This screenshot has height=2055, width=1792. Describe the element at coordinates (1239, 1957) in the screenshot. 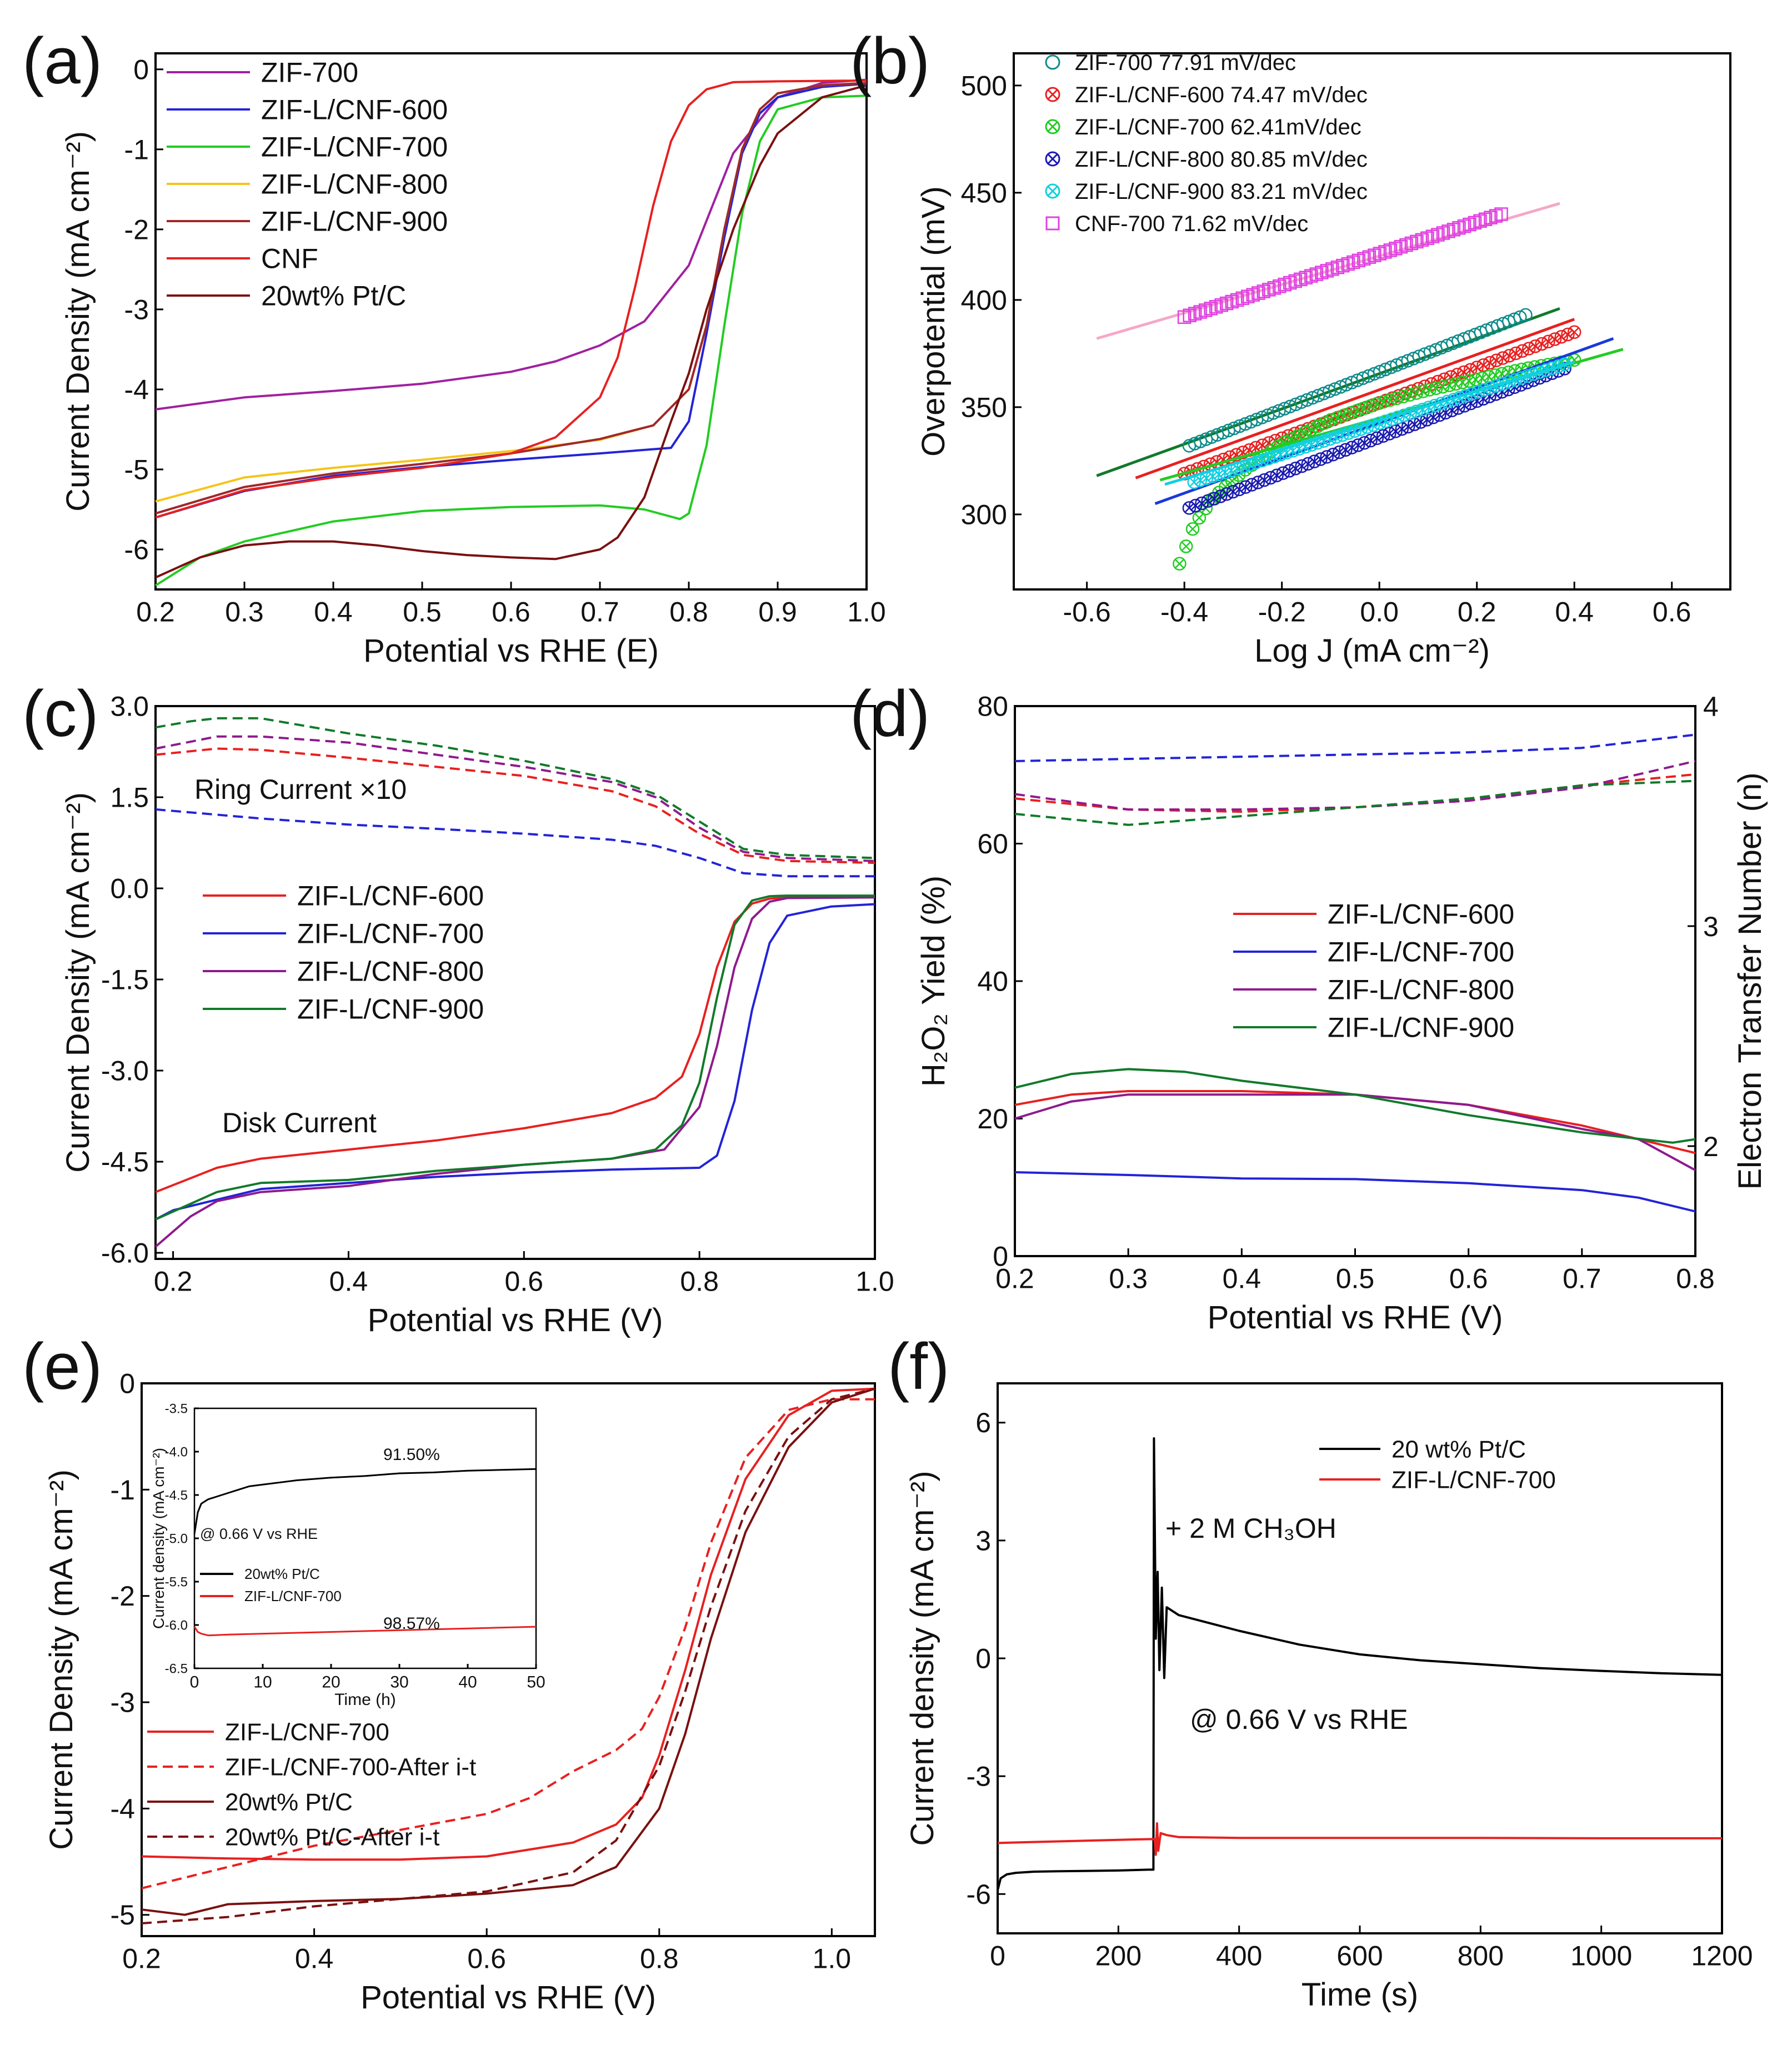

I see `x-tick-label: 400` at that location.